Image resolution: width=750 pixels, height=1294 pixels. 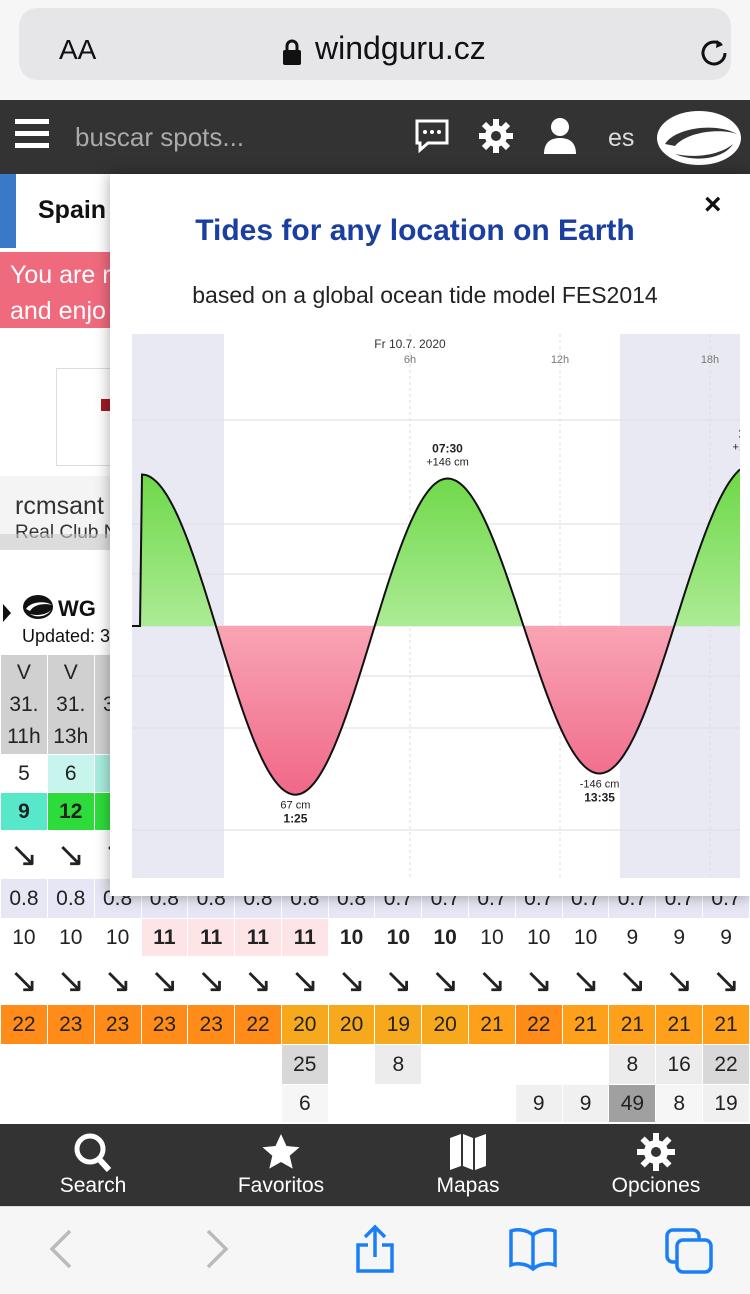 I want to click on updated-label: Updated: 3, so click(x=66, y=636).